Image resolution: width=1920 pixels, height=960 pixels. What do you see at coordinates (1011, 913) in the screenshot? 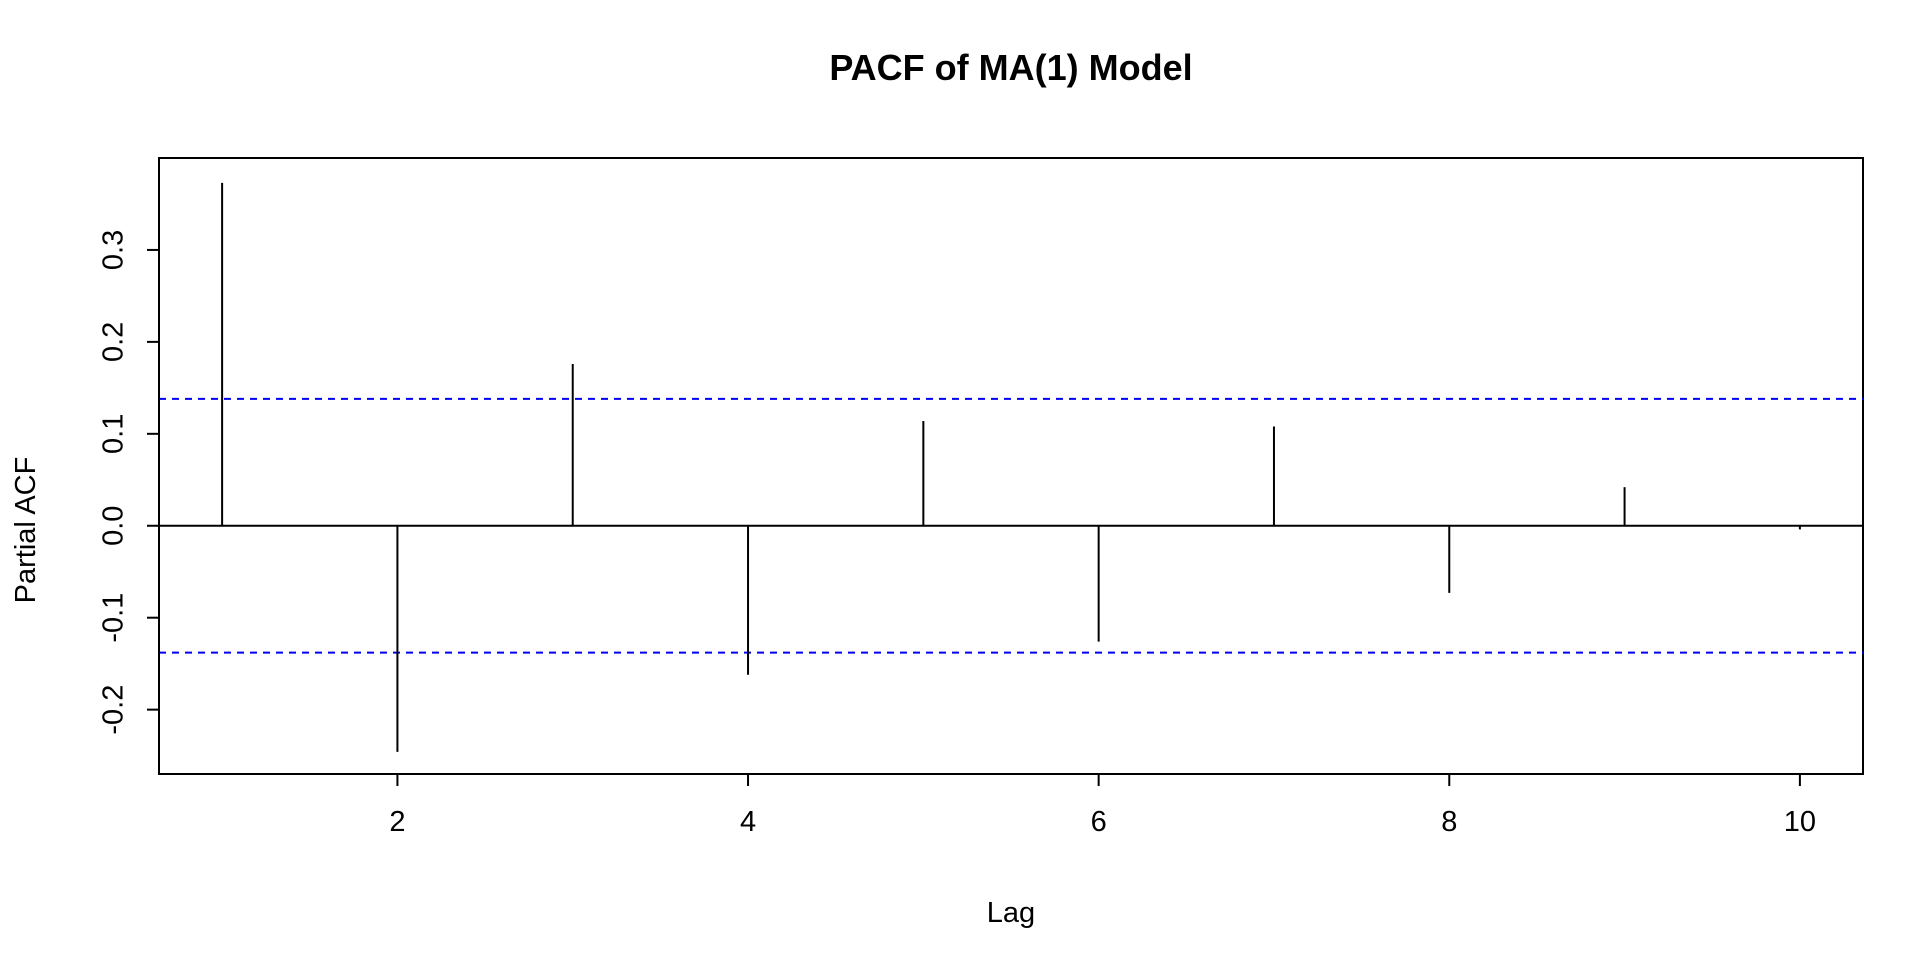
I see `x-axis-label: Lag` at bounding box center [1011, 913].